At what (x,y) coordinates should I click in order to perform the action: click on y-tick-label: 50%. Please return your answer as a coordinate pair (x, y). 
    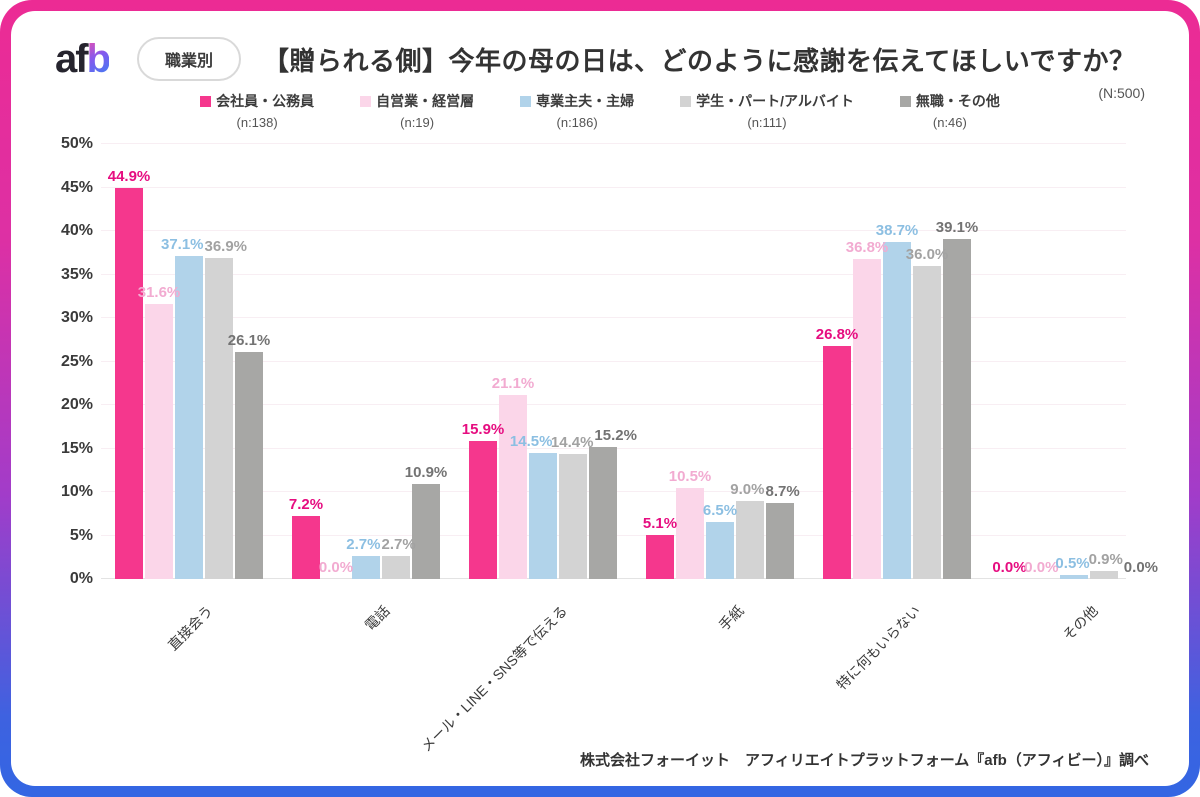
    Looking at the image, I should click on (76, 143).